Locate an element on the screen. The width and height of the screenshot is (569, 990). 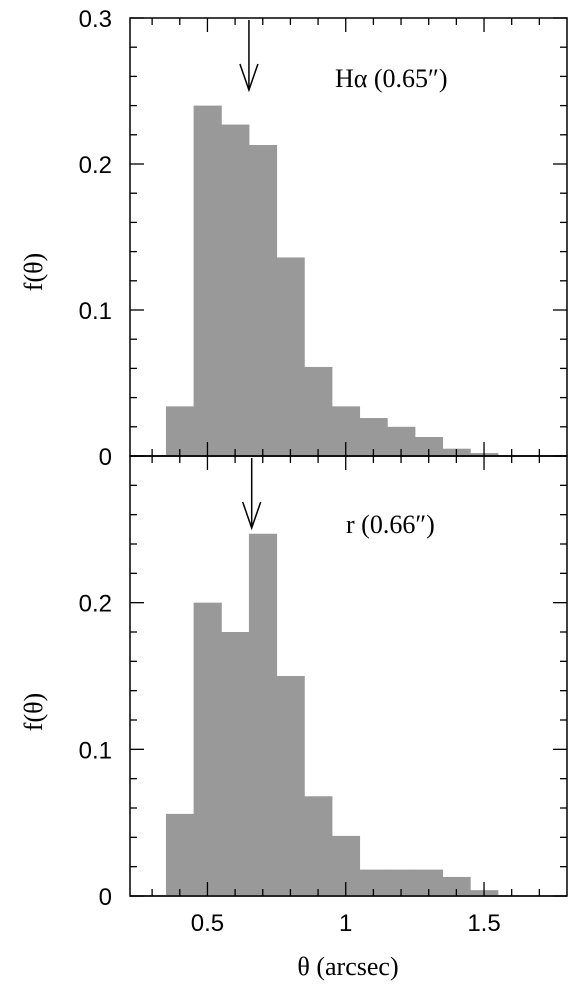
y-tick-label: 0.3 is located at coordinates (95, 19).